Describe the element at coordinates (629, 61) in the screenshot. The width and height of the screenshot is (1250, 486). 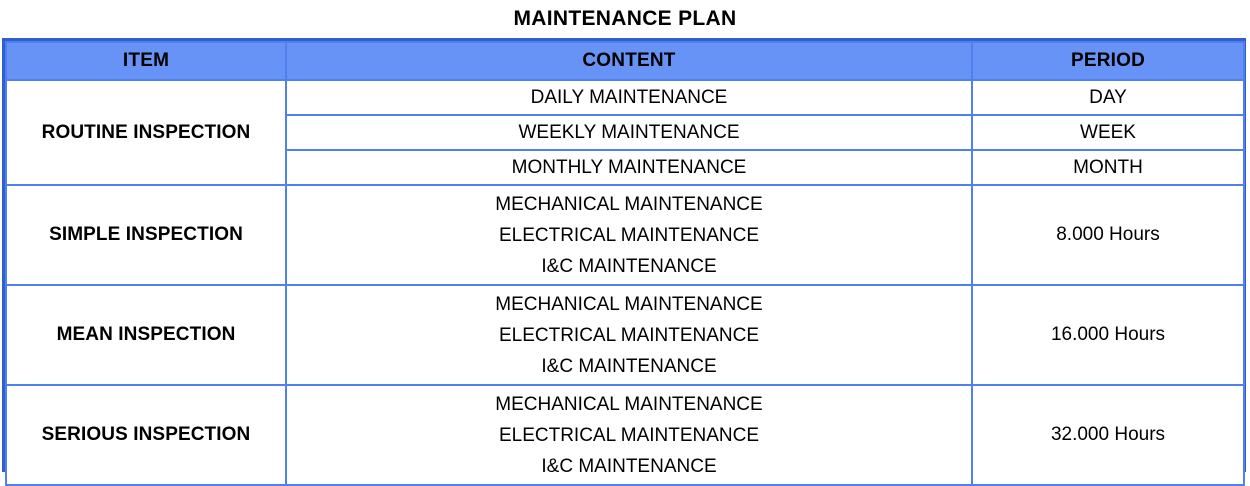
I see `column-header-content: CONTENT` at that location.